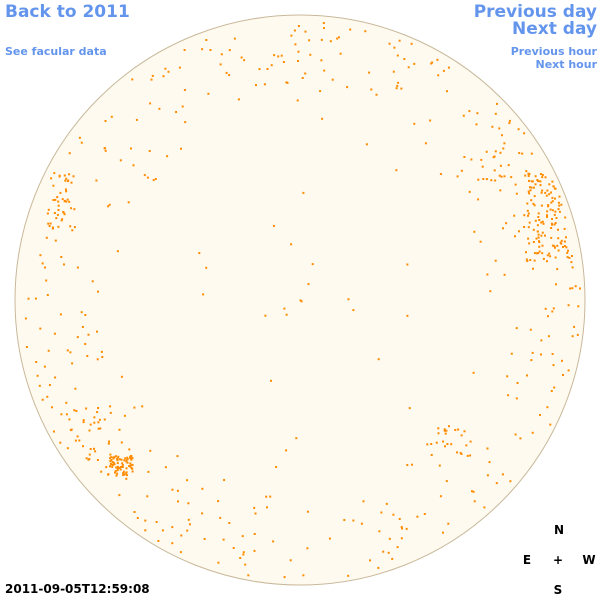 This screenshot has width=600, height=600. Describe the element at coordinates (77, 589) in the screenshot. I see `observation-timestamp: 2011-09-05T12:59:08` at that location.